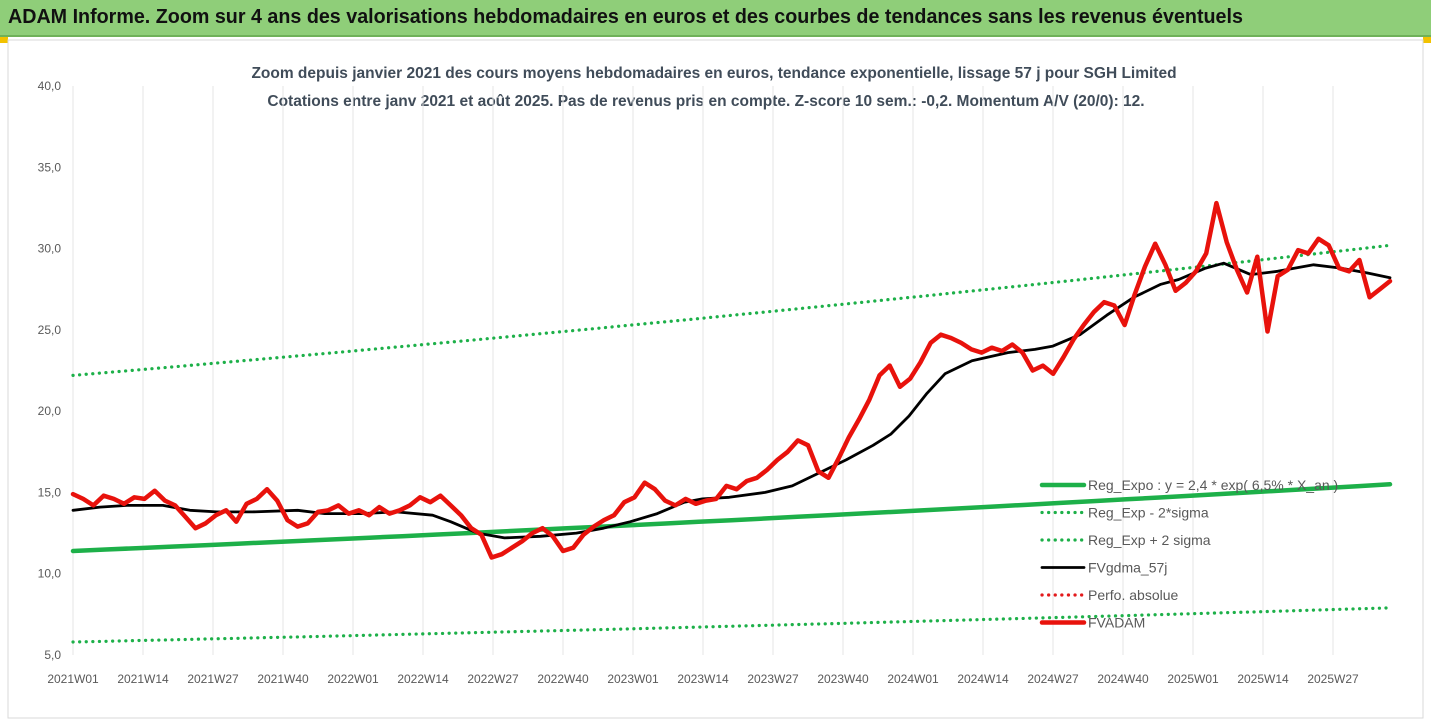 This screenshot has height=721, width=1431. I want to click on x-tick-label: 2025W14, so click(1263, 679).